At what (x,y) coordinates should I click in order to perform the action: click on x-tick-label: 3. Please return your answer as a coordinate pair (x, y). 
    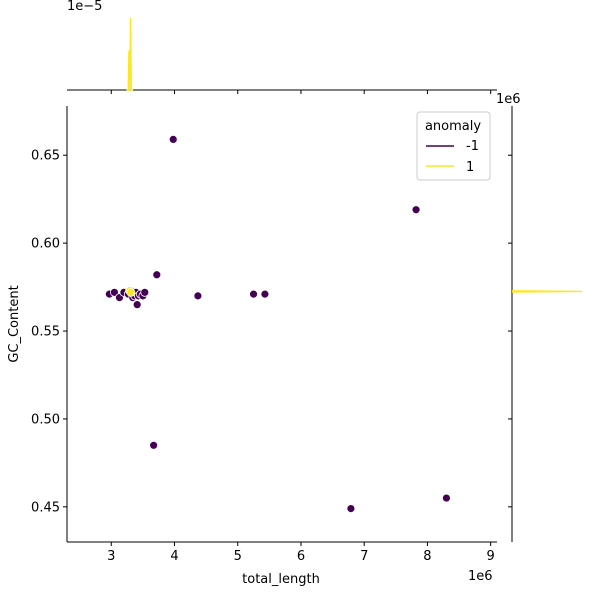
    Looking at the image, I should click on (111, 556).